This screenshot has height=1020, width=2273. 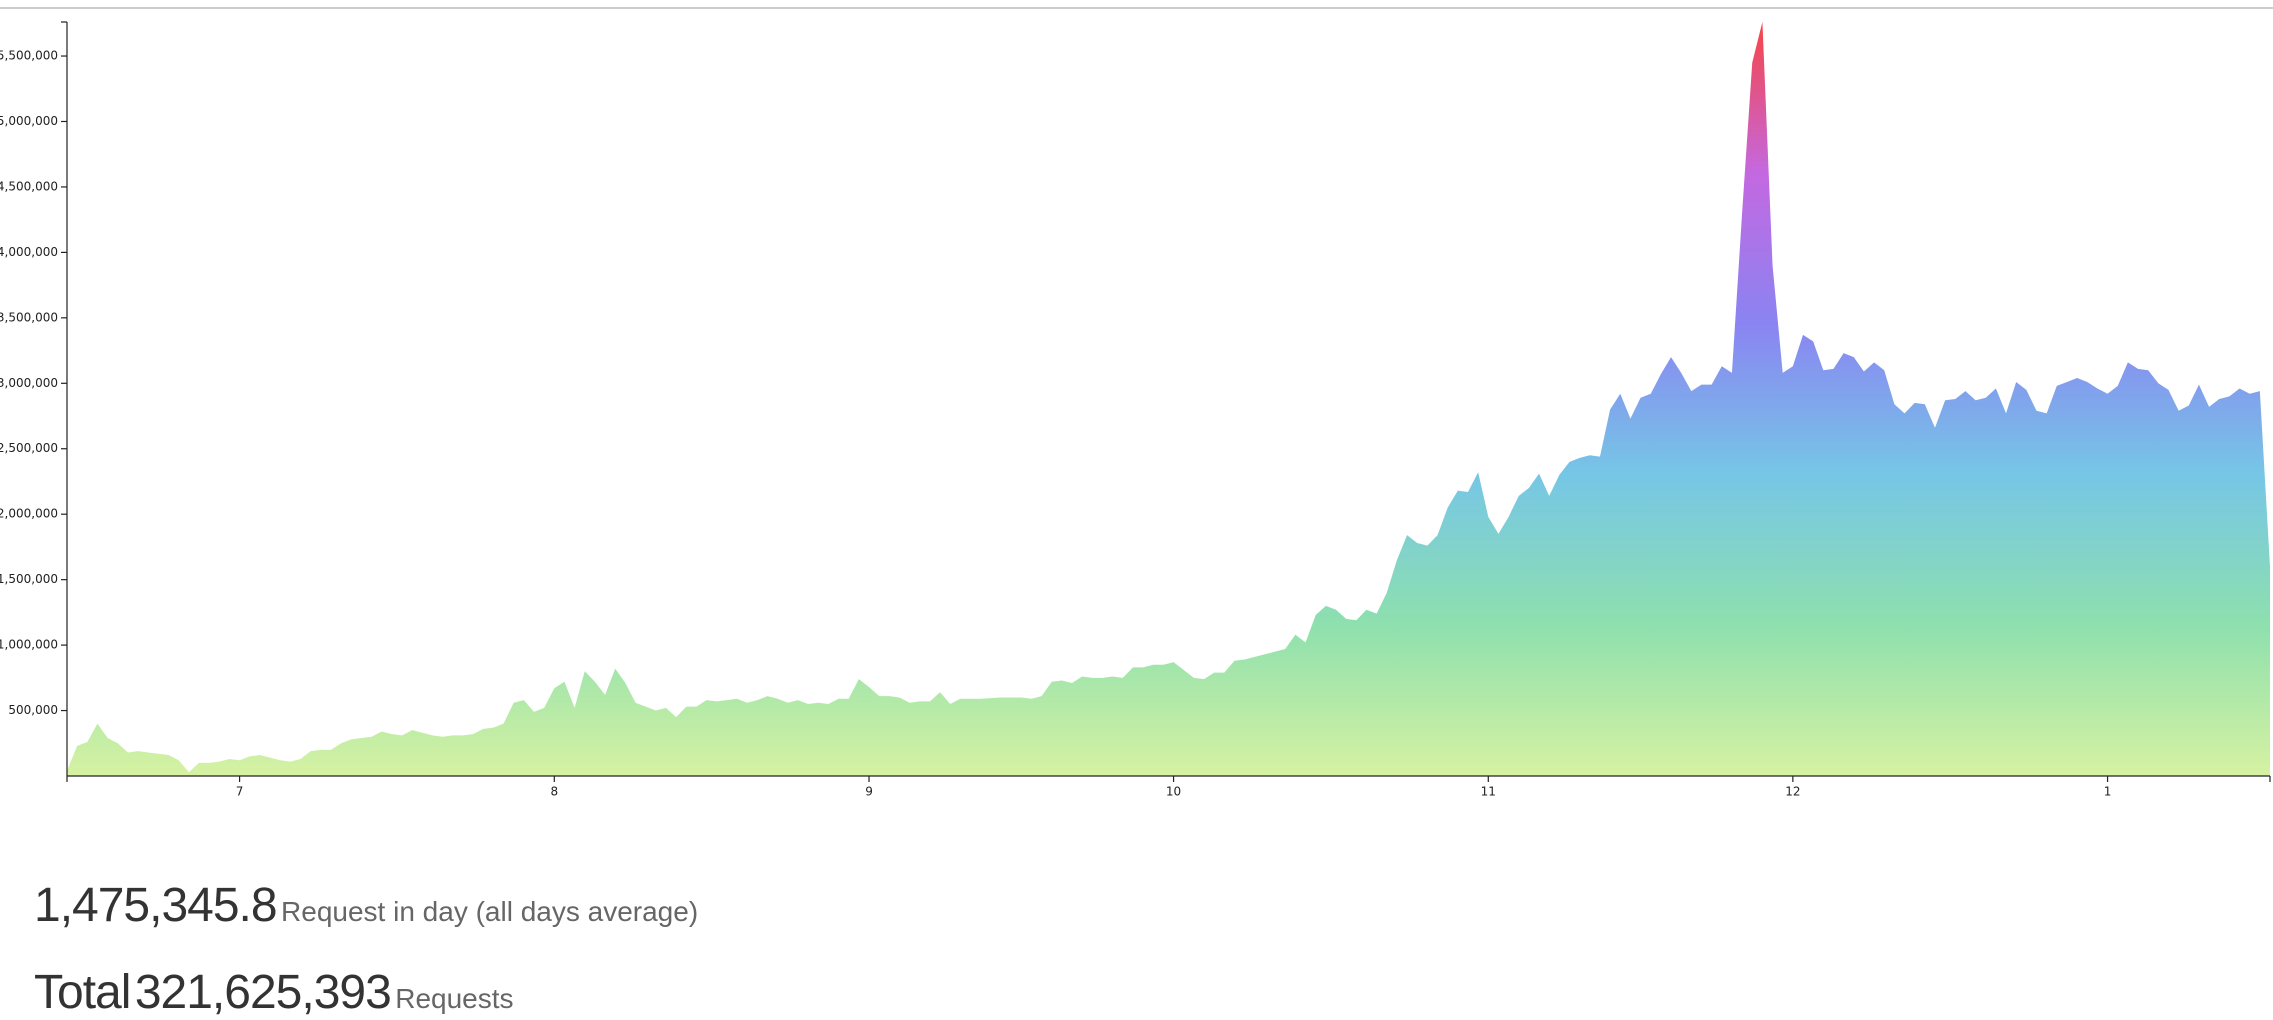 What do you see at coordinates (29, 252) in the screenshot?
I see `y-tick-label: 4,000,000` at bounding box center [29, 252].